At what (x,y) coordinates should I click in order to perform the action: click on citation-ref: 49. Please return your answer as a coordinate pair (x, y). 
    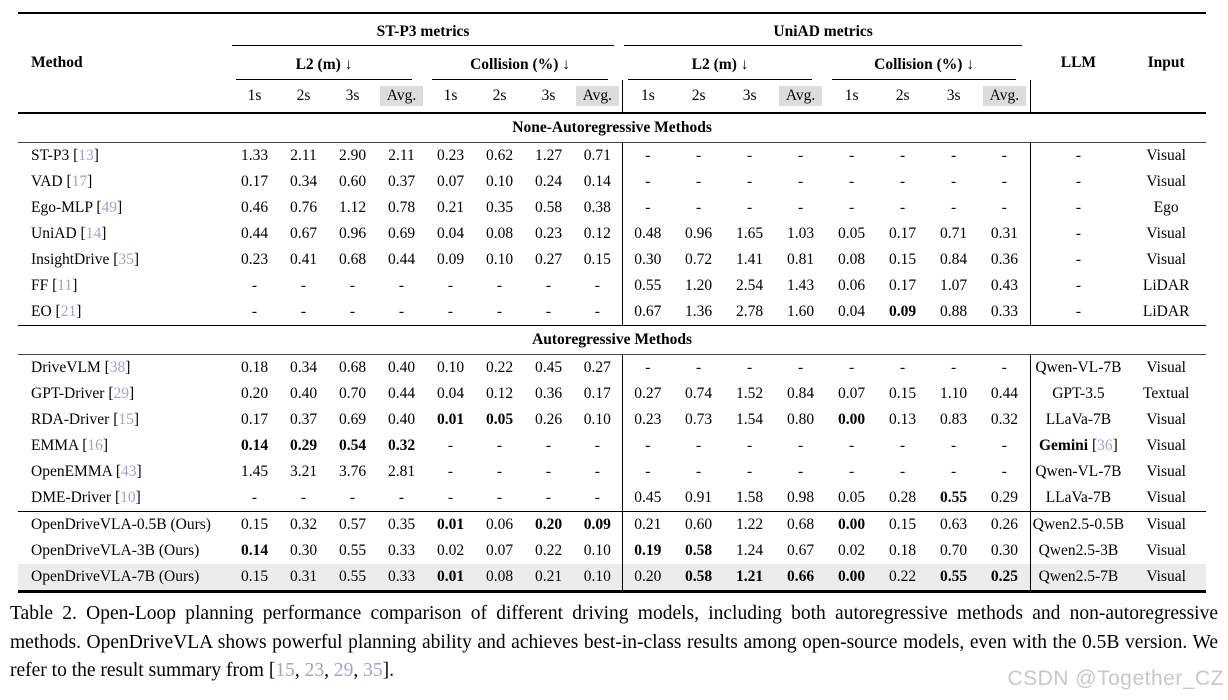
    Looking at the image, I should click on (109, 207).